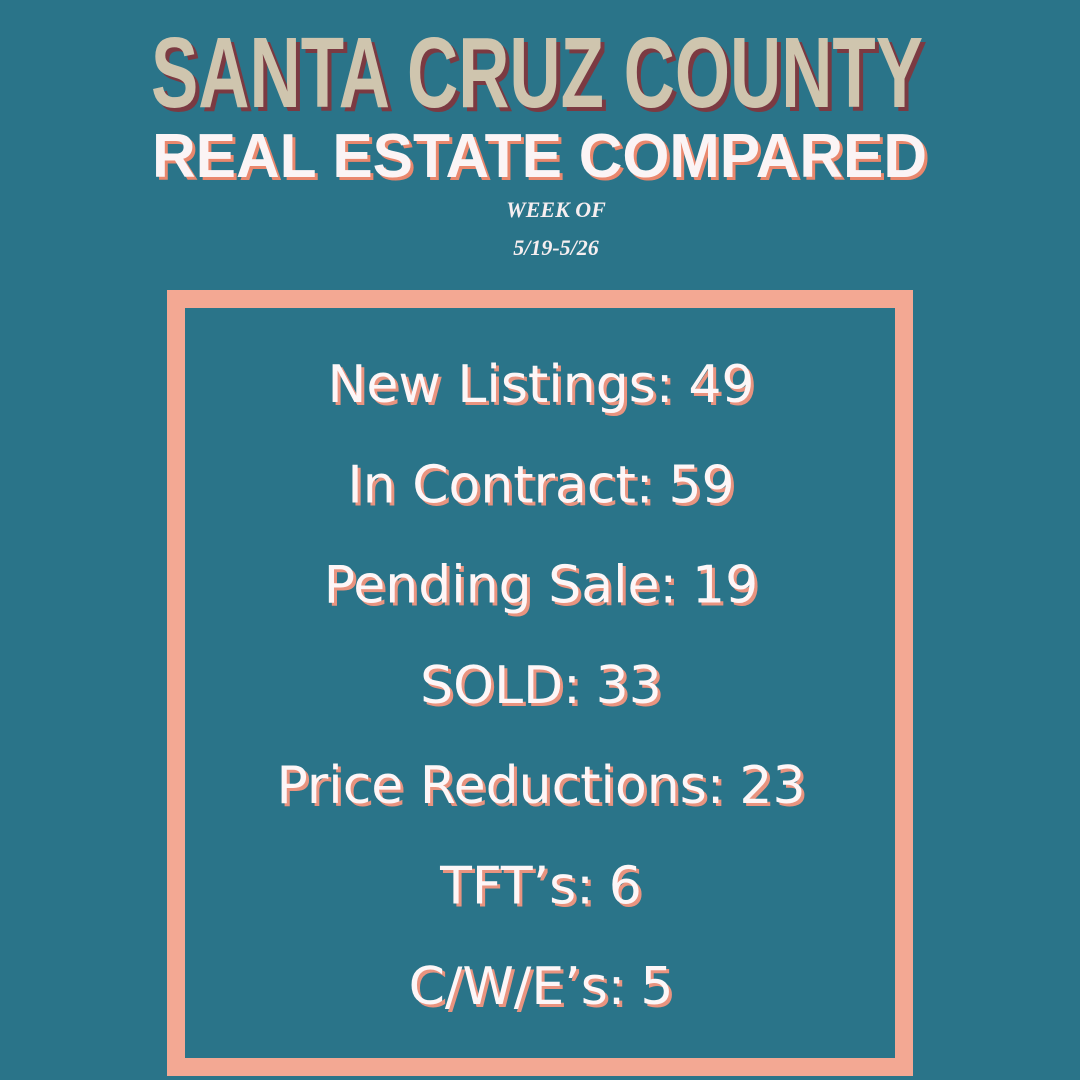  I want to click on stat-line: C/W/E’s: 5, so click(541, 987).